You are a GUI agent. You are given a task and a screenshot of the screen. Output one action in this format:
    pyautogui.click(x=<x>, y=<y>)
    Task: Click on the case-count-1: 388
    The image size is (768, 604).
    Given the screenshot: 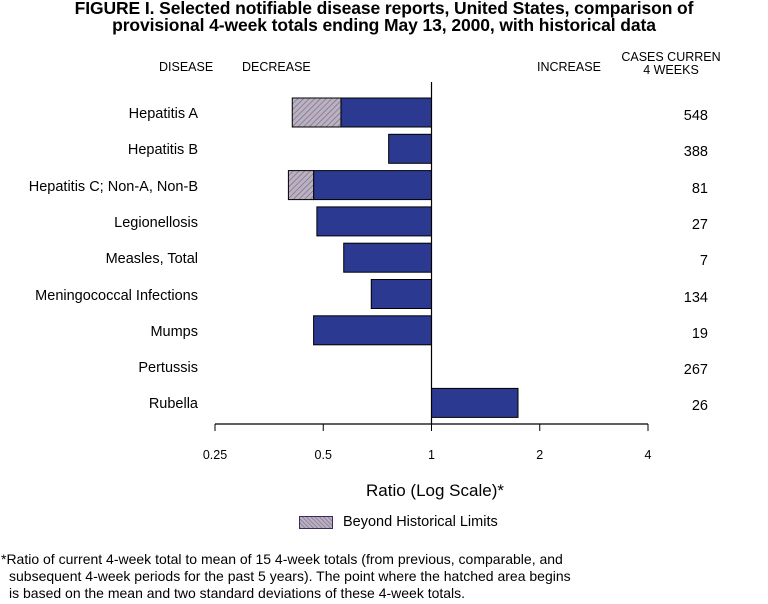 What is the action you would take?
    pyautogui.click(x=695, y=152)
    